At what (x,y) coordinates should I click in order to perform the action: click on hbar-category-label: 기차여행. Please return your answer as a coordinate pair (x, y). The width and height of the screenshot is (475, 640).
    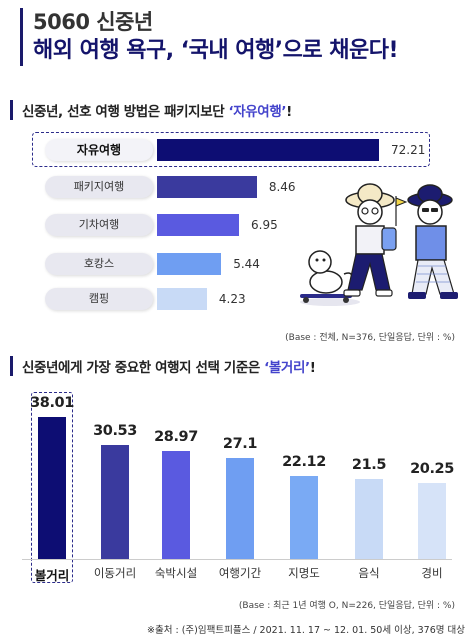
    Looking at the image, I should click on (99, 225).